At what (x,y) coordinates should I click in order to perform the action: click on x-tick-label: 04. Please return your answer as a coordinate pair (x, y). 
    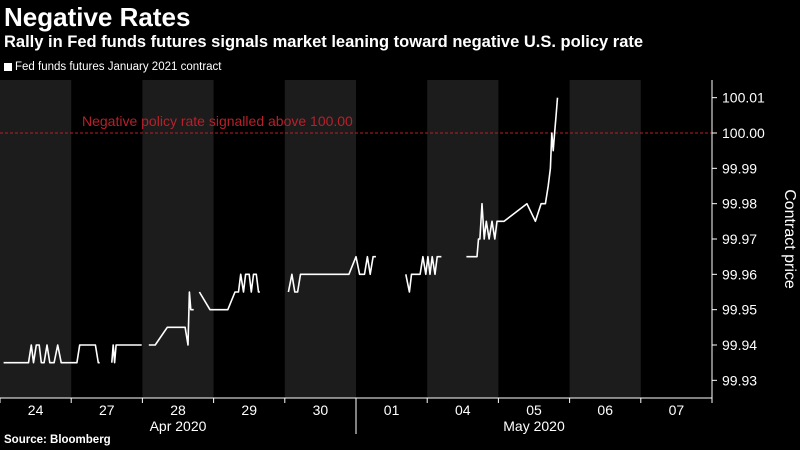
    Looking at the image, I should click on (463, 410).